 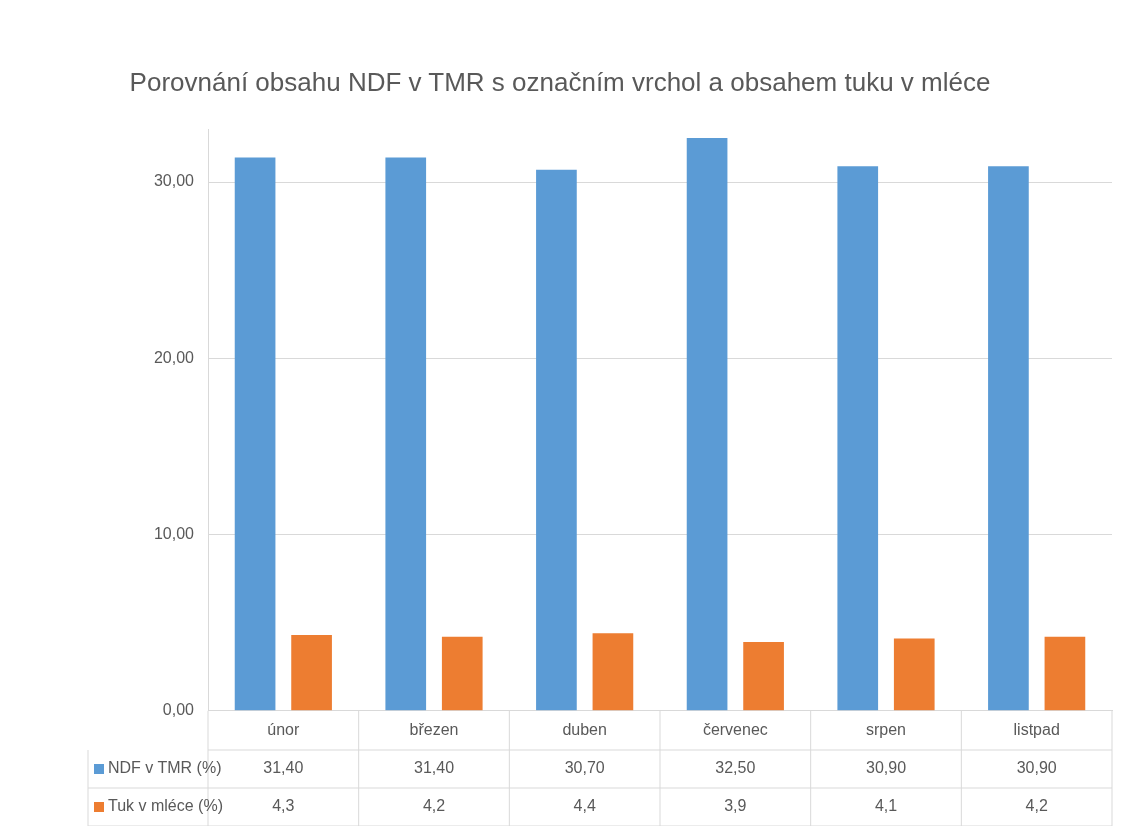 What do you see at coordinates (735, 729) in the screenshot?
I see `x-tick-label: červenec` at bounding box center [735, 729].